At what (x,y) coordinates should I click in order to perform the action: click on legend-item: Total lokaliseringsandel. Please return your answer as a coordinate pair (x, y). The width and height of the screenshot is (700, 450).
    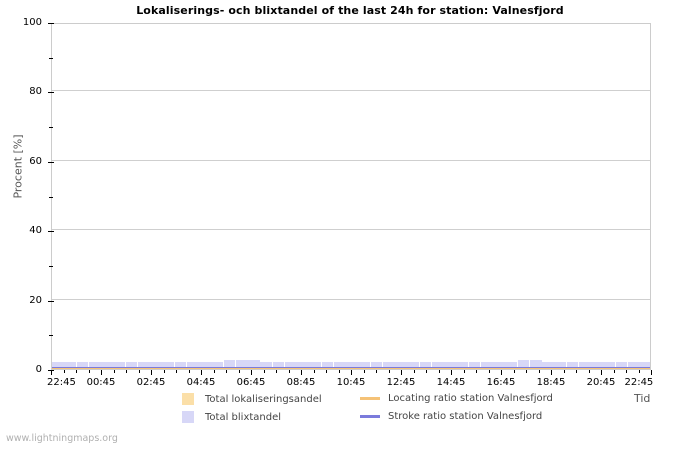
    Looking at the image, I should click on (252, 399).